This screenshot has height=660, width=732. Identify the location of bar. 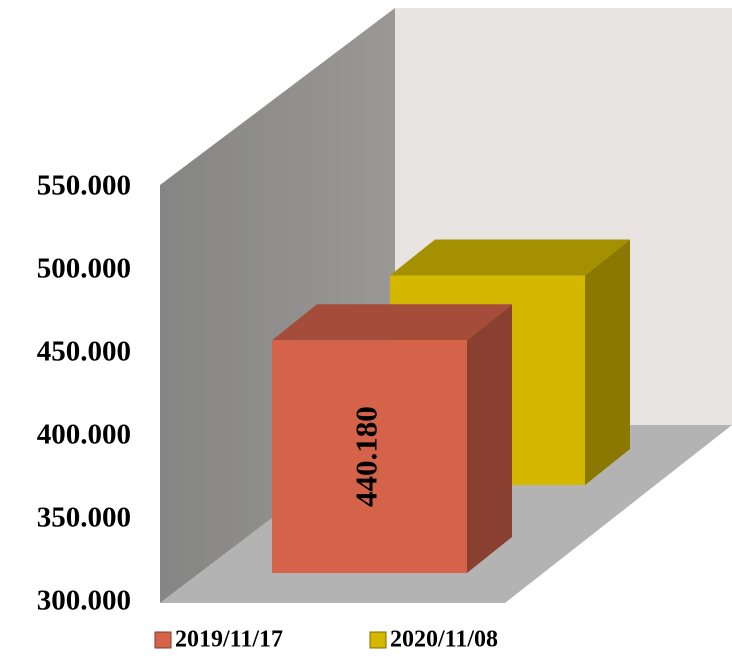
(369, 456).